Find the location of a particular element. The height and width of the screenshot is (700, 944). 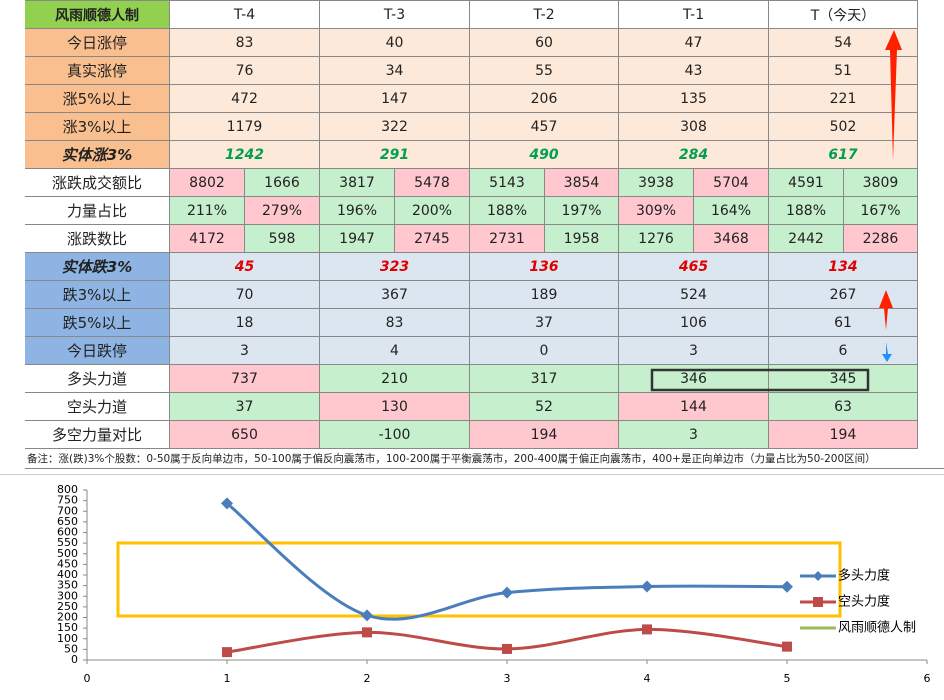

row-label: 涨跌成交额比 is located at coordinates (97, 183).